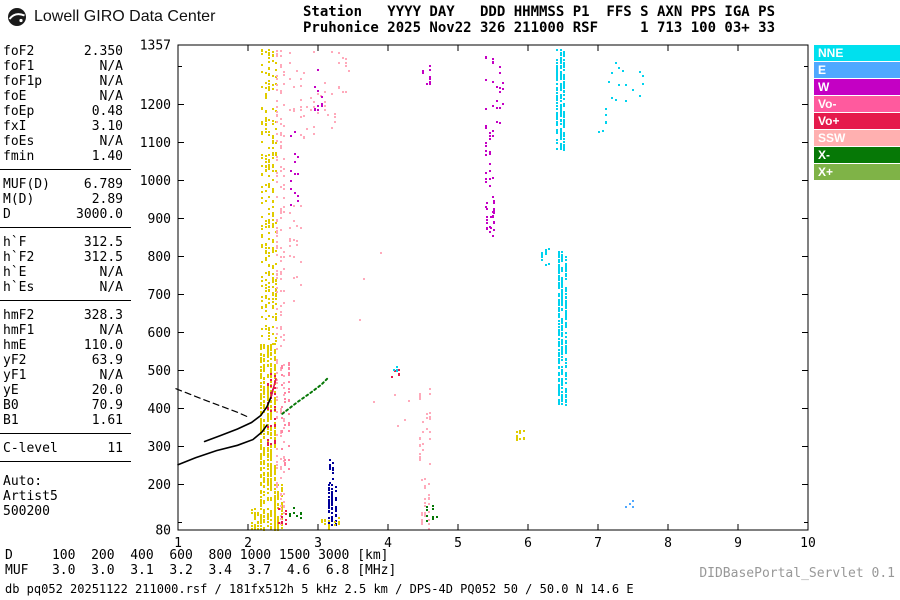  I want to click on param-value: 20.0, so click(107, 390).